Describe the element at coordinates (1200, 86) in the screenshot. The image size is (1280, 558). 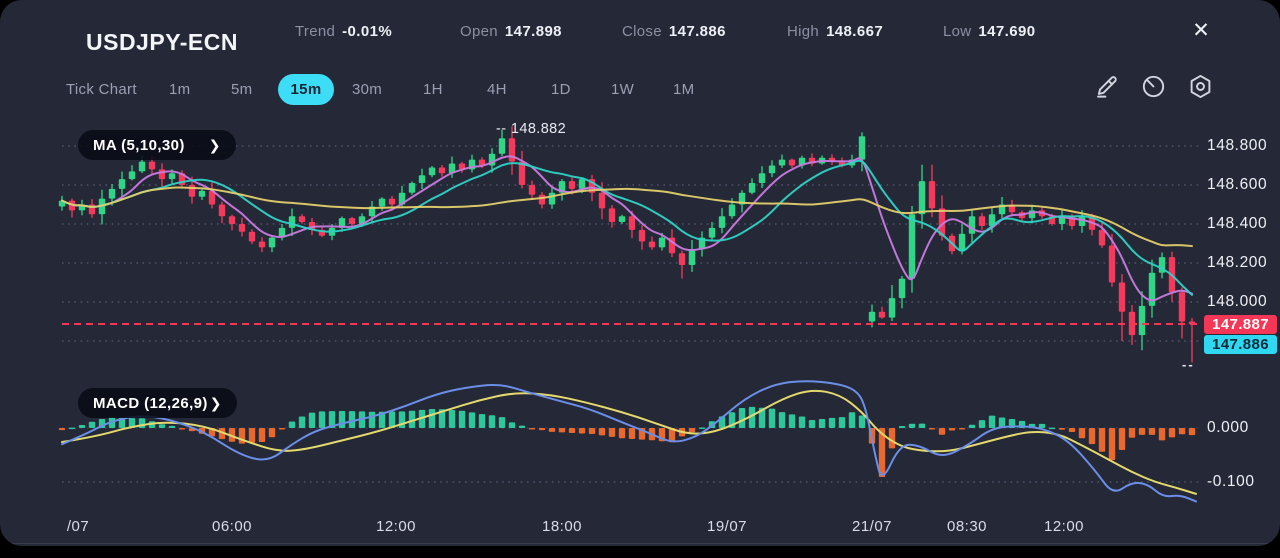
I see `settings-icon` at that location.